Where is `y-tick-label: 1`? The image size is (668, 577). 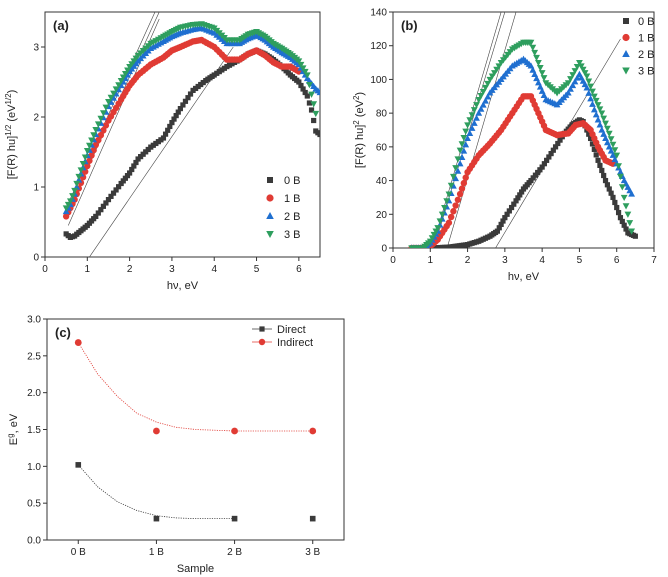
y-tick-label: 1 is located at coordinates (36, 188).